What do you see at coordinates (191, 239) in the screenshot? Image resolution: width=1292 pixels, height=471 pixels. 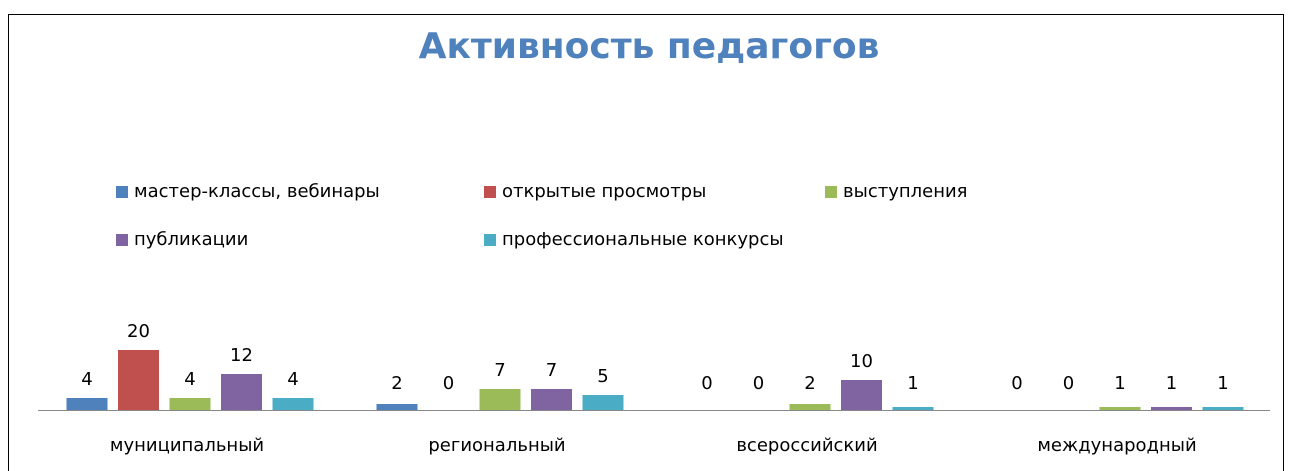 I see `legend-label: публикации` at bounding box center [191, 239].